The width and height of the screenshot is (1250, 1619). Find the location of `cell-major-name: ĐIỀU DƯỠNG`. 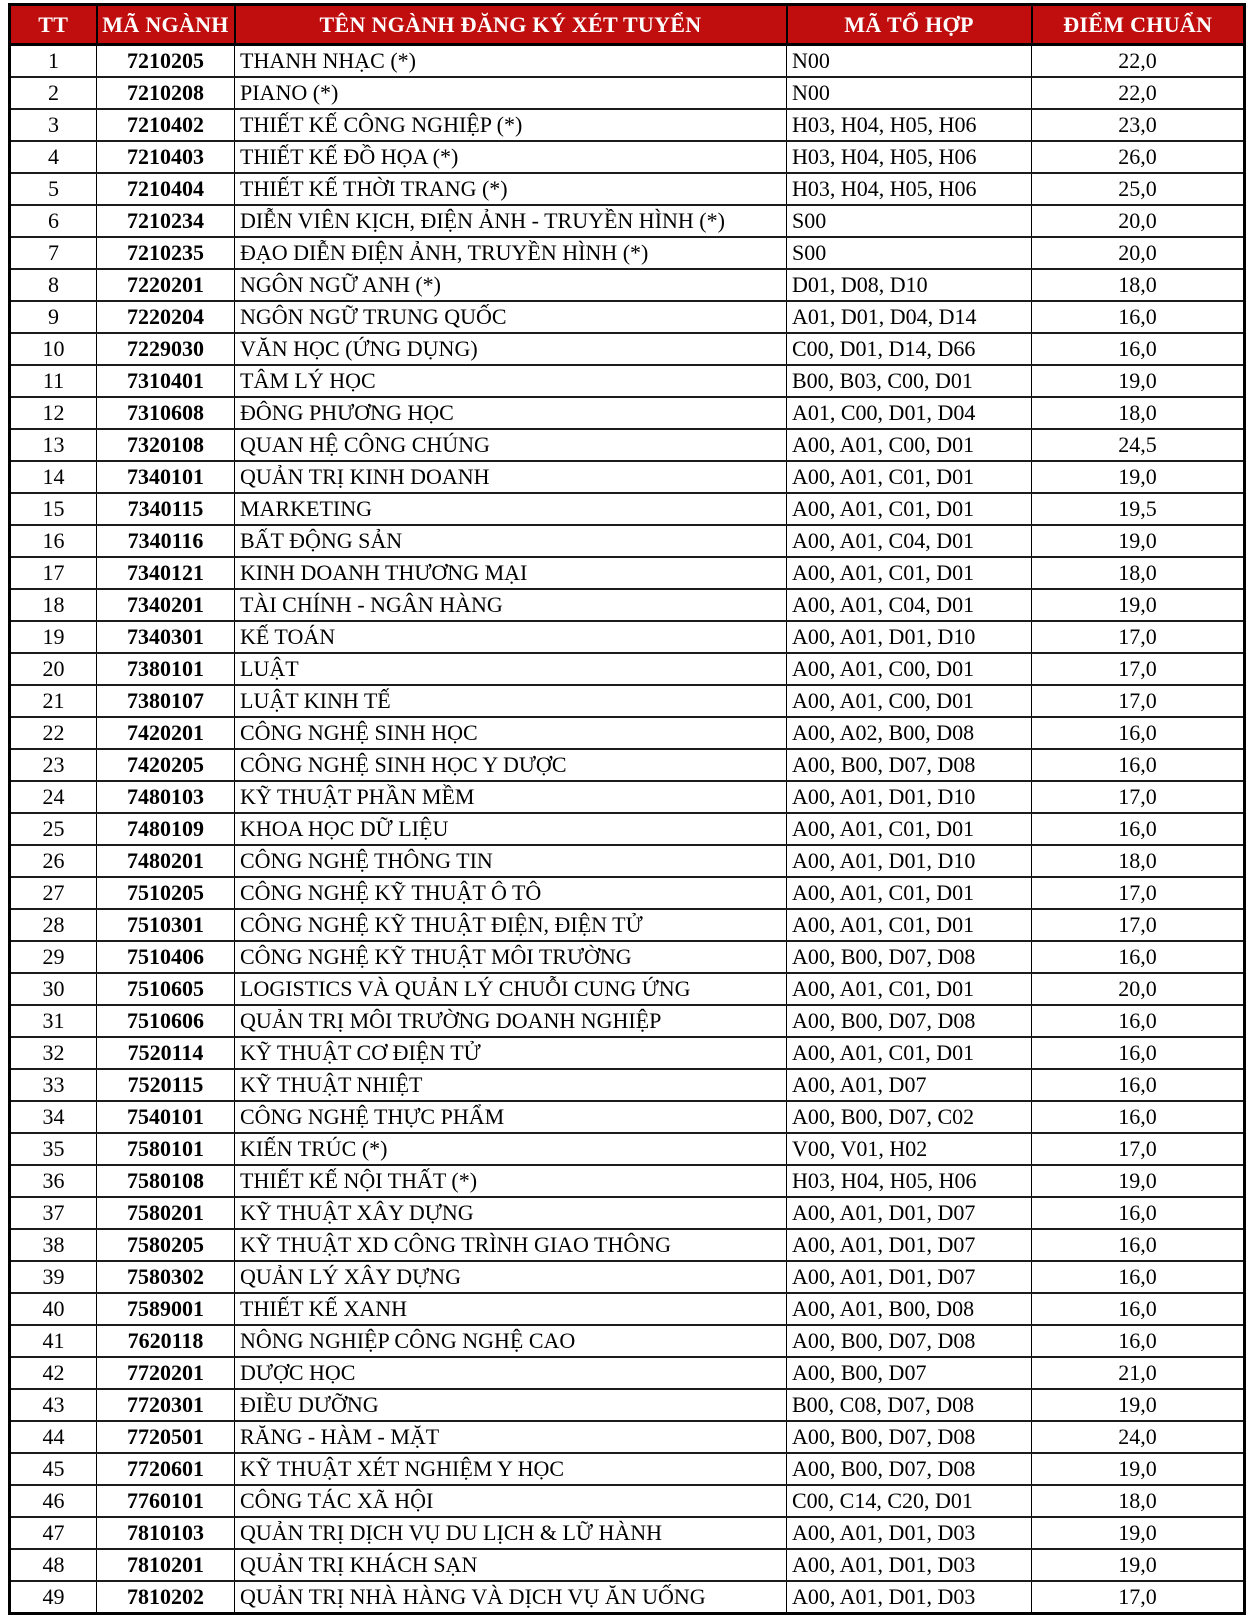

cell-major-name: ĐIỀU DƯỠNG is located at coordinates (510, 1405).